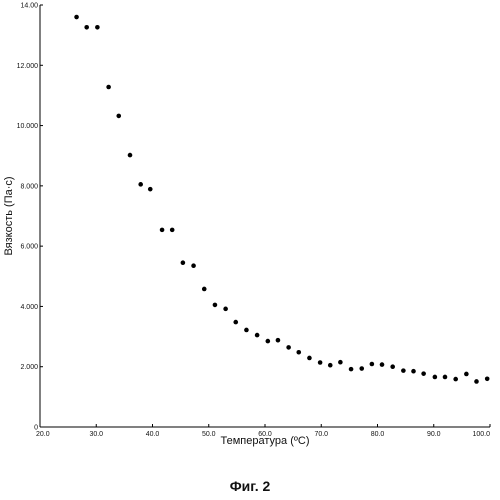  I want to click on x-tick-label: 30.0, so click(96, 434).